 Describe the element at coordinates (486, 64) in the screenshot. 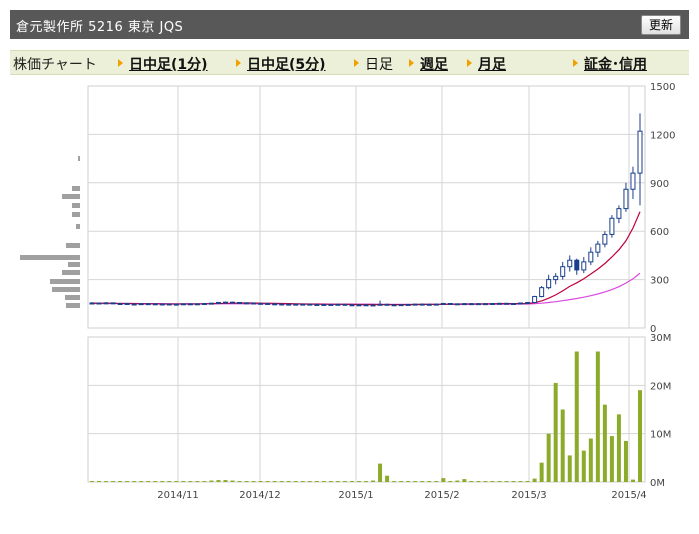

I see `tab-monthly: 月足` at that location.